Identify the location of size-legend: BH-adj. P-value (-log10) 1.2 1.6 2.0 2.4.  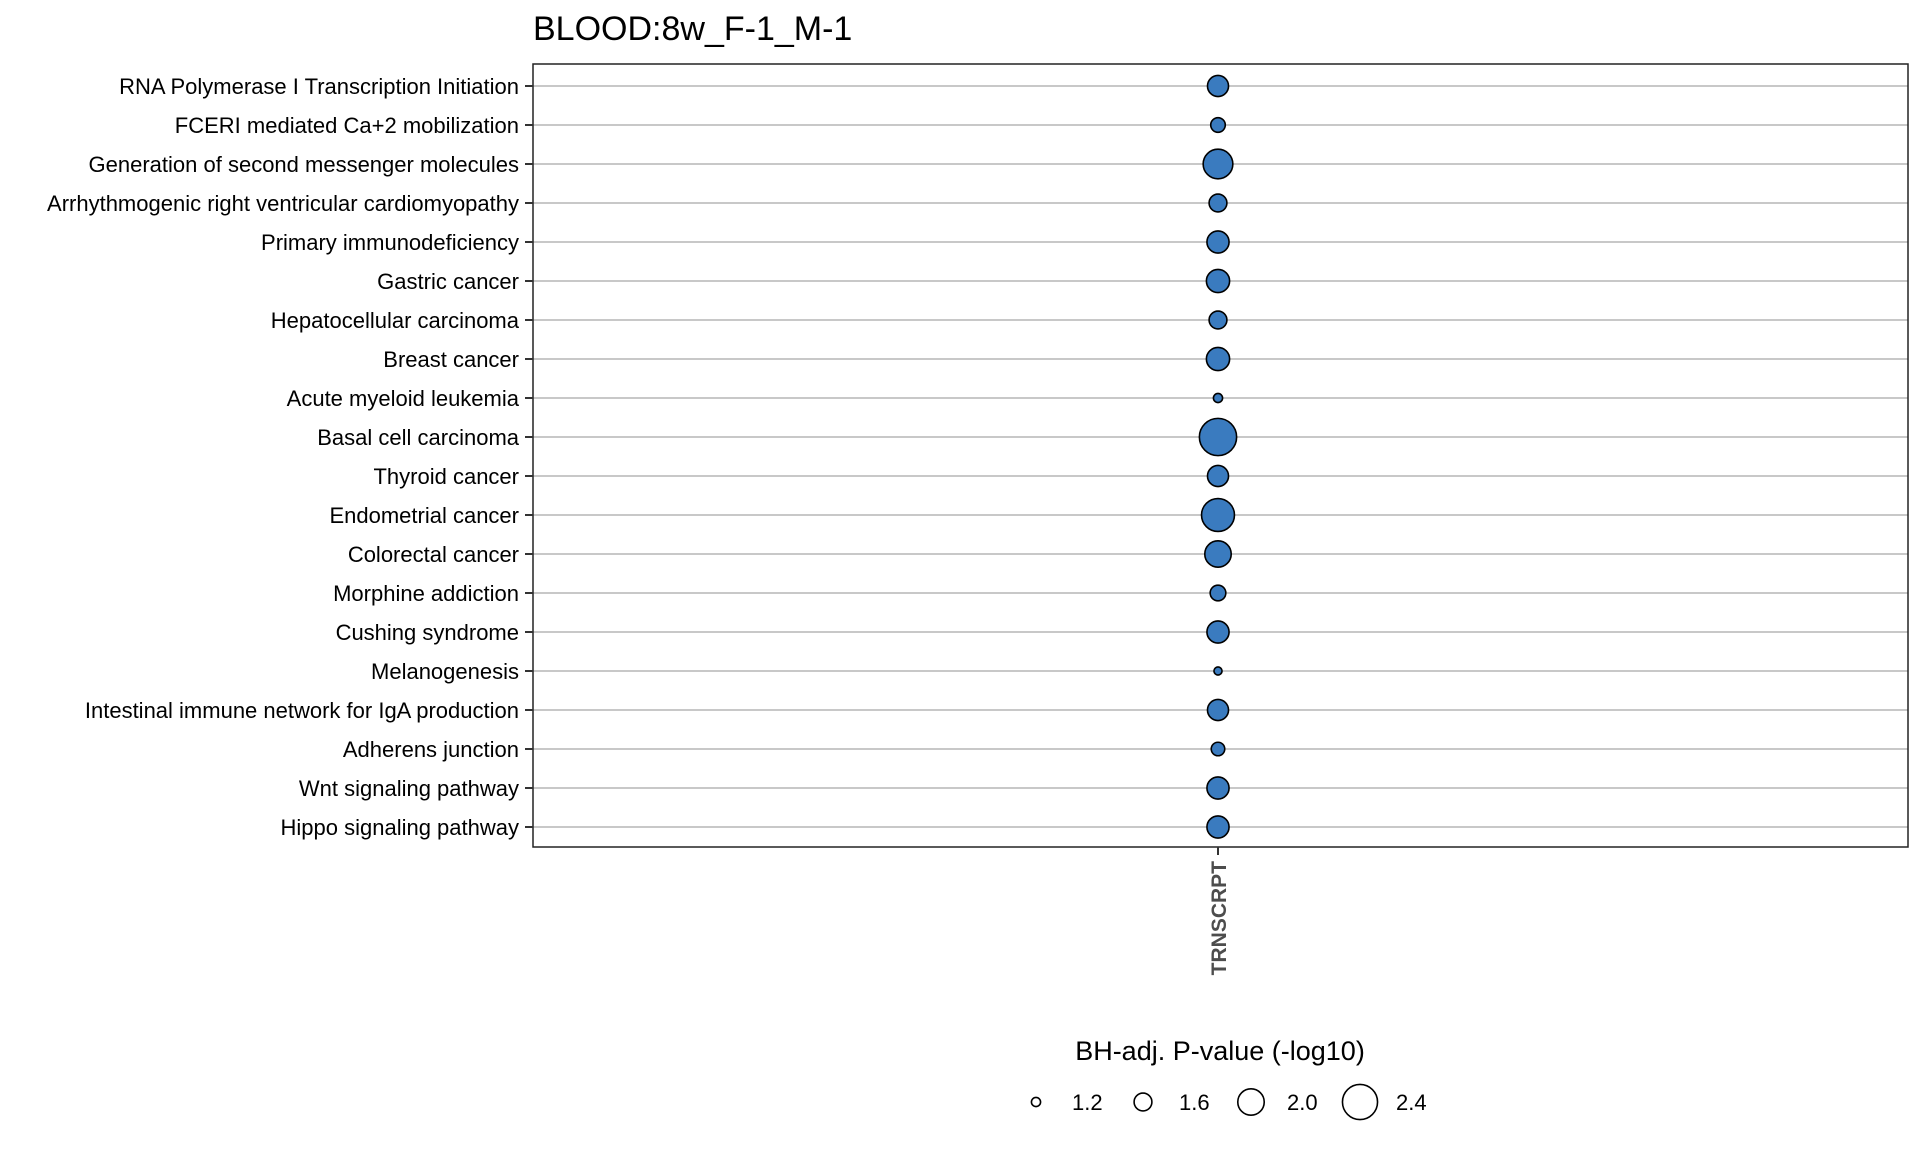
(1228, 1078).